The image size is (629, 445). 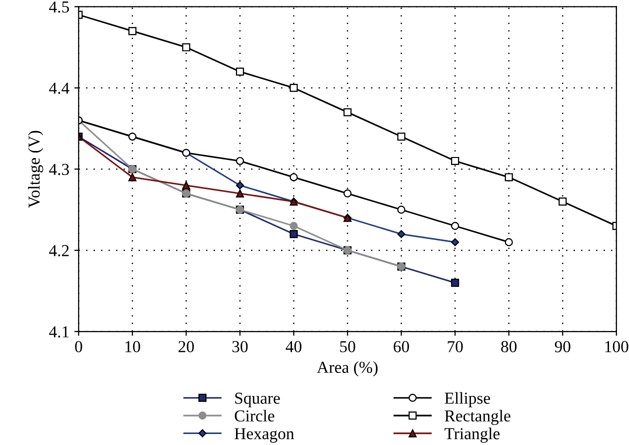 I want to click on y-tick-label: 4.1, so click(x=59, y=332).